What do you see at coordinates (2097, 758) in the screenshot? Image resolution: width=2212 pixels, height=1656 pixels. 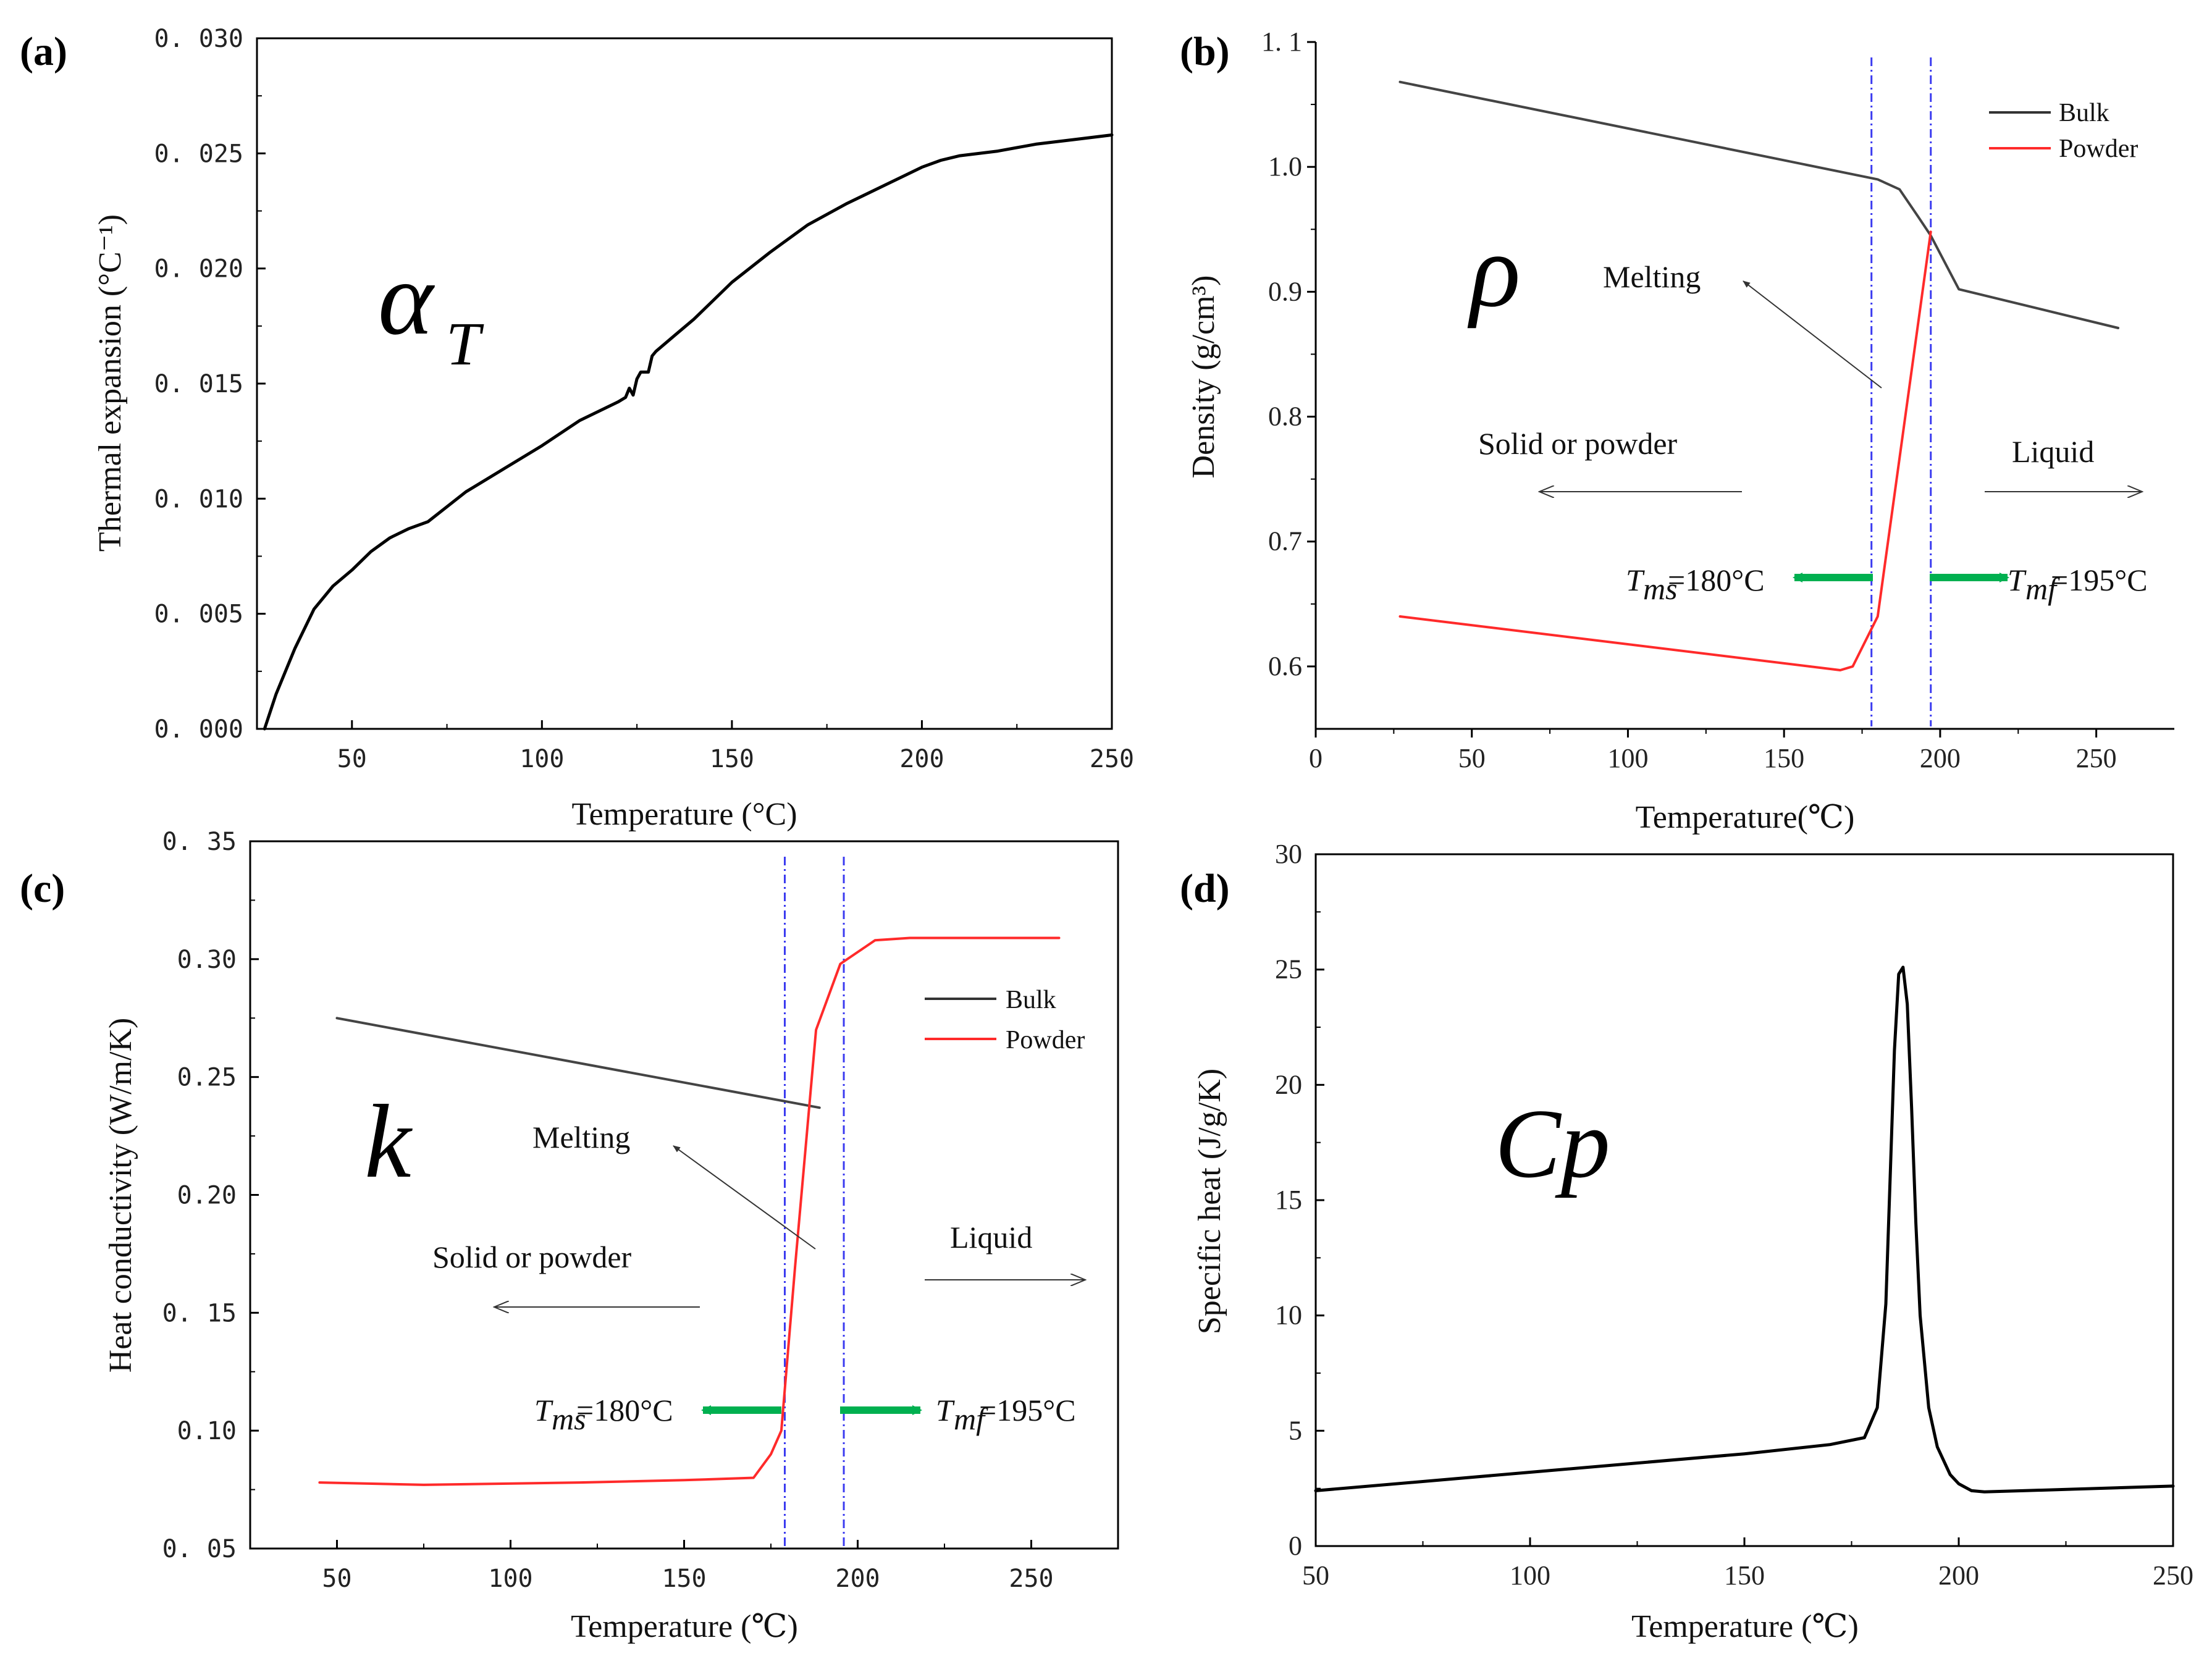 I see `x-tick-label-b: 250` at bounding box center [2097, 758].